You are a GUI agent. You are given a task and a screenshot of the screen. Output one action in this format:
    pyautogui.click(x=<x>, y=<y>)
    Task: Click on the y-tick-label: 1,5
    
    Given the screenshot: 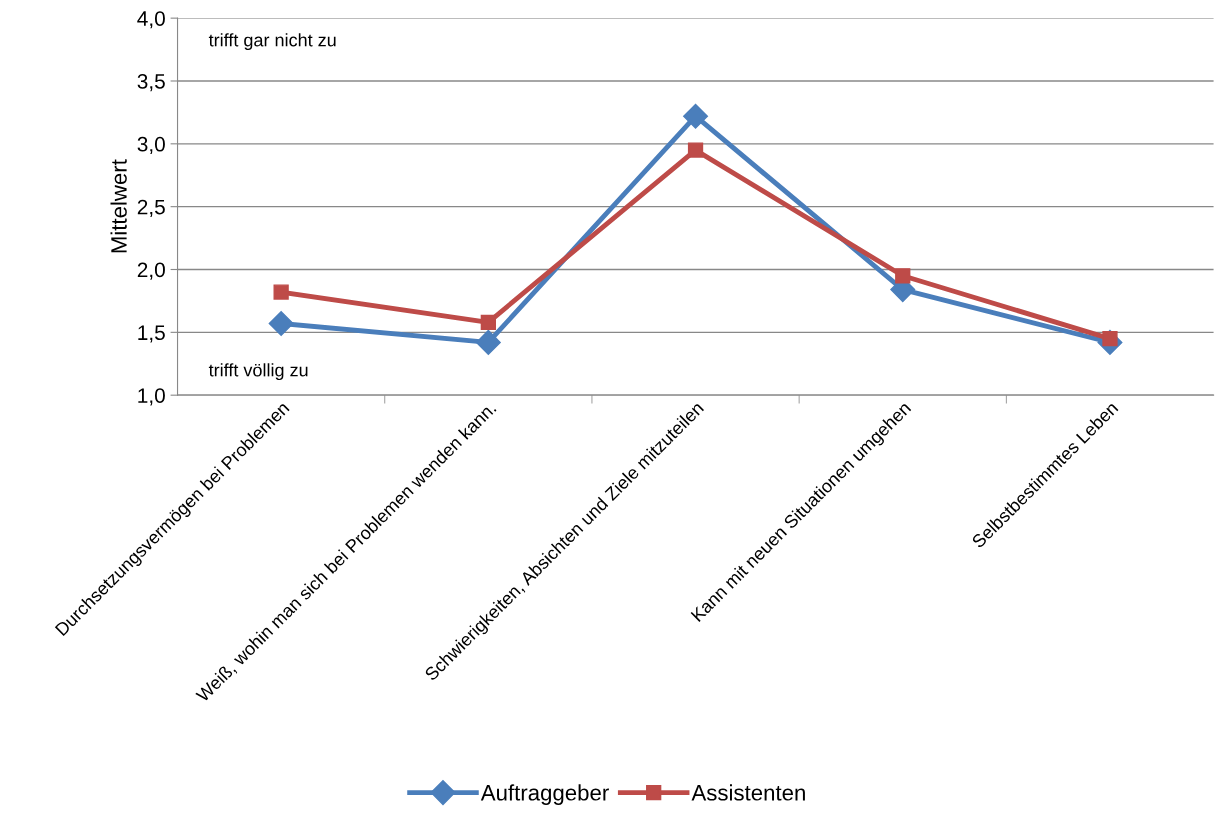 What is the action you would take?
    pyautogui.click(x=151, y=334)
    